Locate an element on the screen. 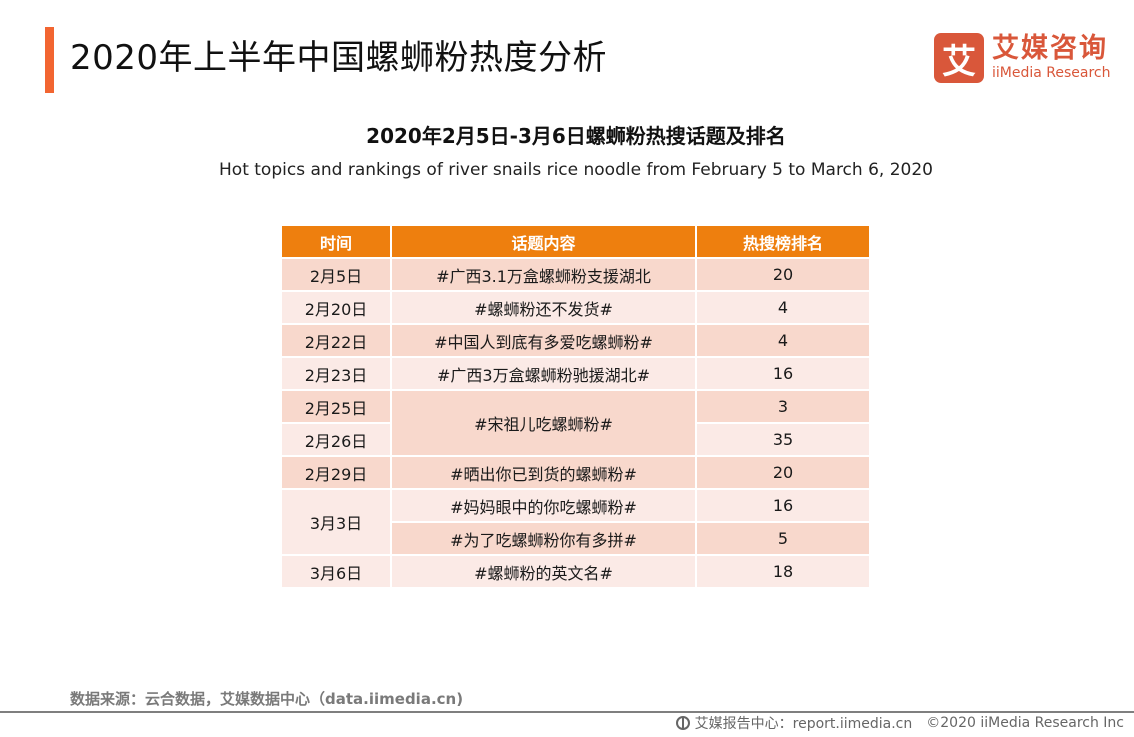 The width and height of the screenshot is (1134, 737). table-row: 2月22日 #中国人到底有多爱吃螺蛳粉# 4 is located at coordinates (575, 340).